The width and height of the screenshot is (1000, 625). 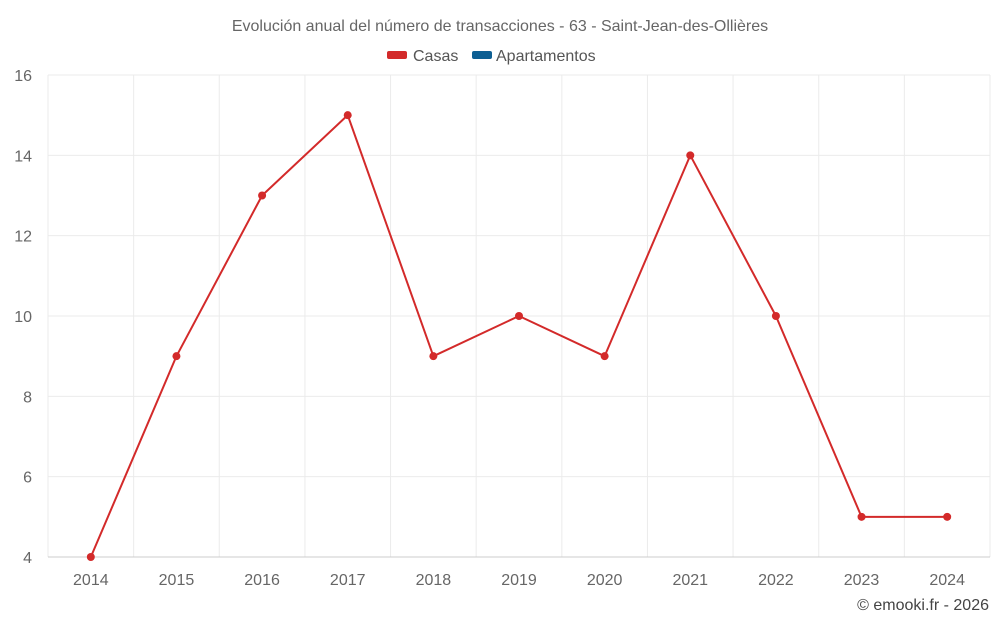 What do you see at coordinates (604, 356) in the screenshot?
I see `data-point-casas-2020` at bounding box center [604, 356].